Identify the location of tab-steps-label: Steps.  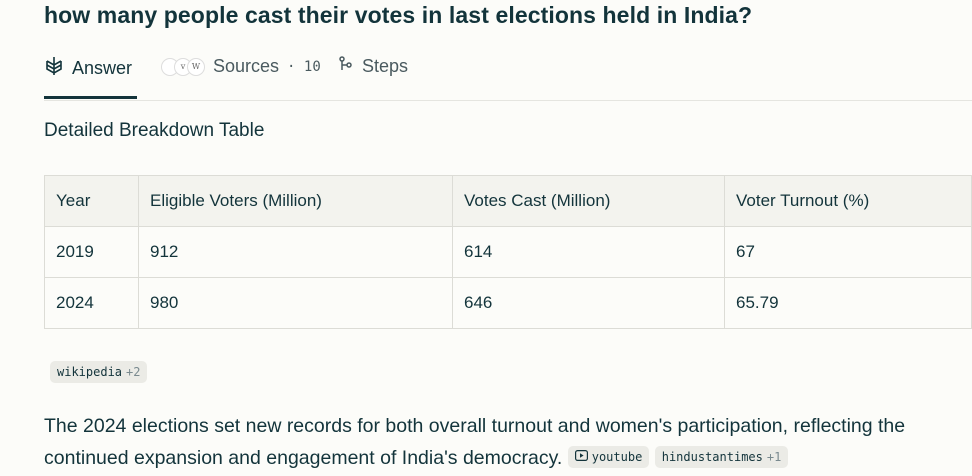
(385, 66).